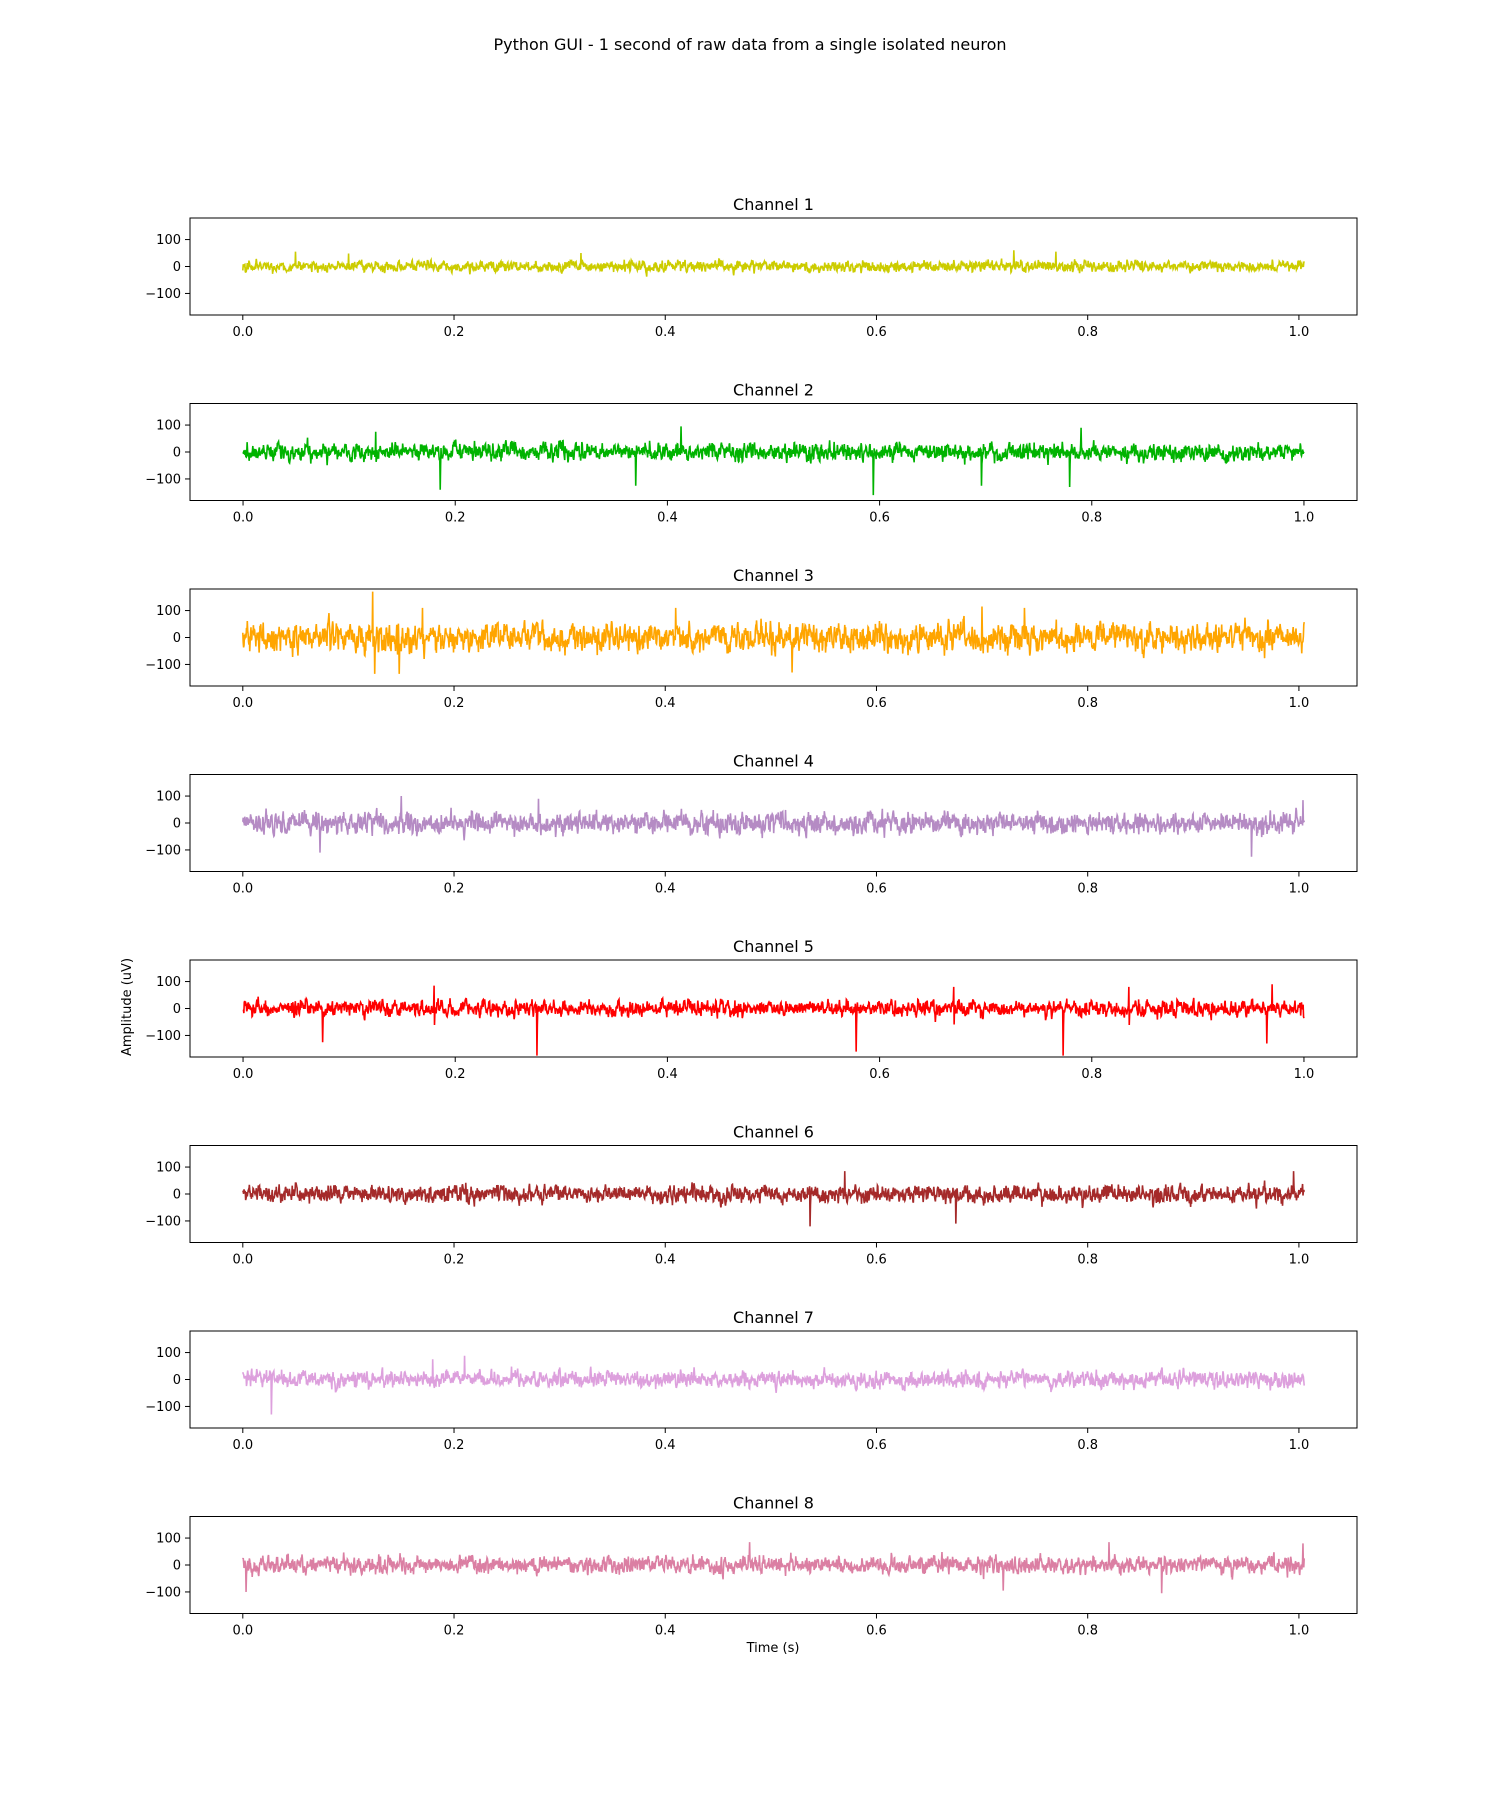 The height and width of the screenshot is (1800, 1500). I want to click on channel-3-trace, so click(773, 632).